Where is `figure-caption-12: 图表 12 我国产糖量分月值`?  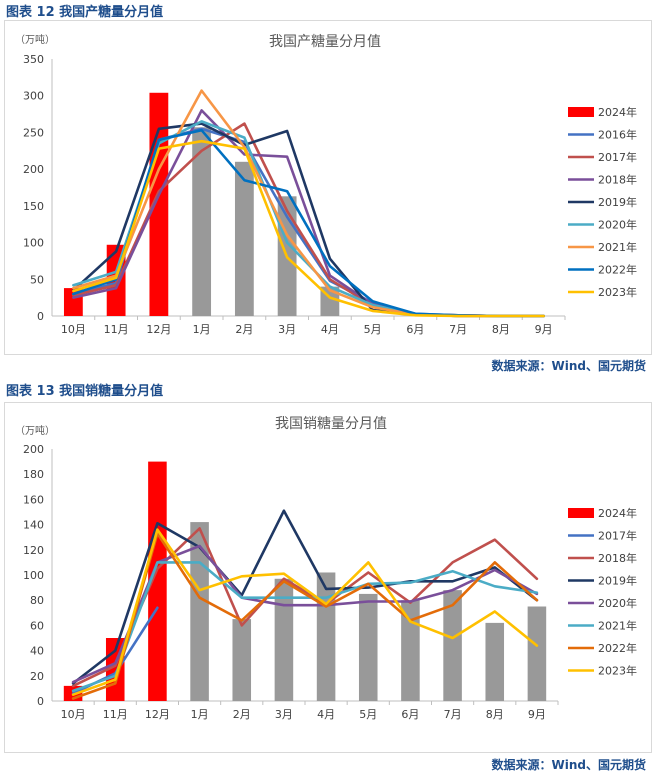 figure-caption-12: 图表 12 我国产糖量分月值 is located at coordinates (85, 12).